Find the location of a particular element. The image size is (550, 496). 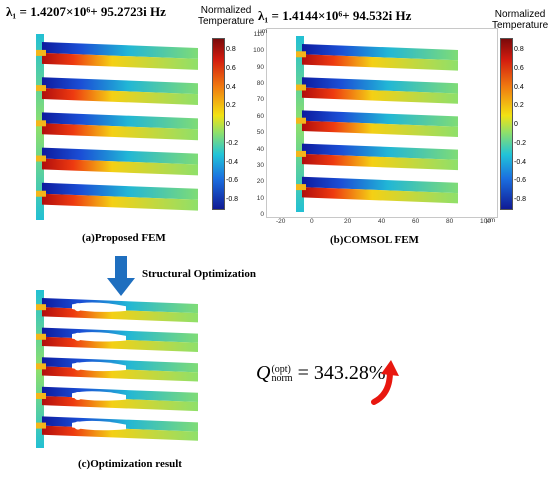

panel-b-caption: (b)COMSOL FEM is located at coordinates (374, 240).